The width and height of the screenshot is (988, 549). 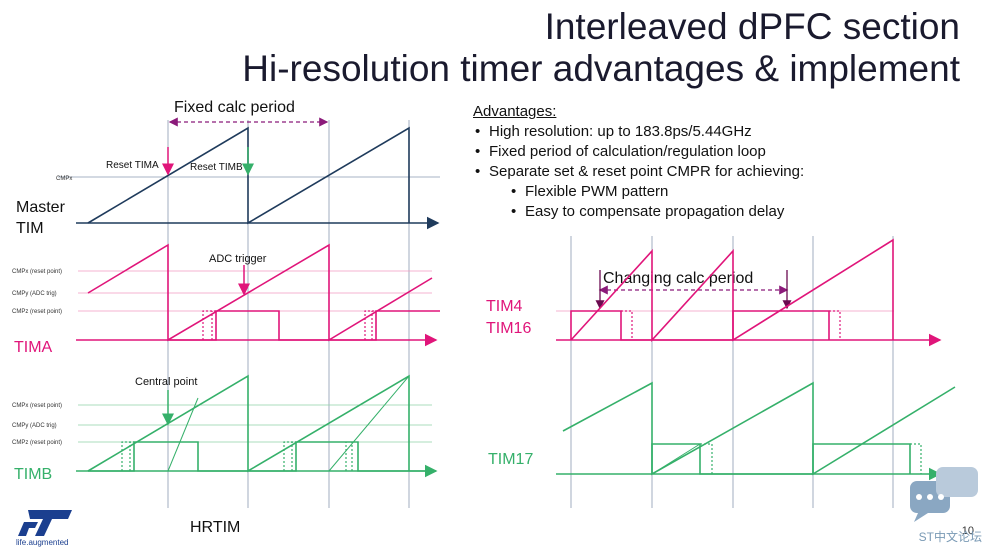 What do you see at coordinates (37, 312) in the screenshot?
I see `tima-cmpz-label: CMPz (reset point)` at bounding box center [37, 312].